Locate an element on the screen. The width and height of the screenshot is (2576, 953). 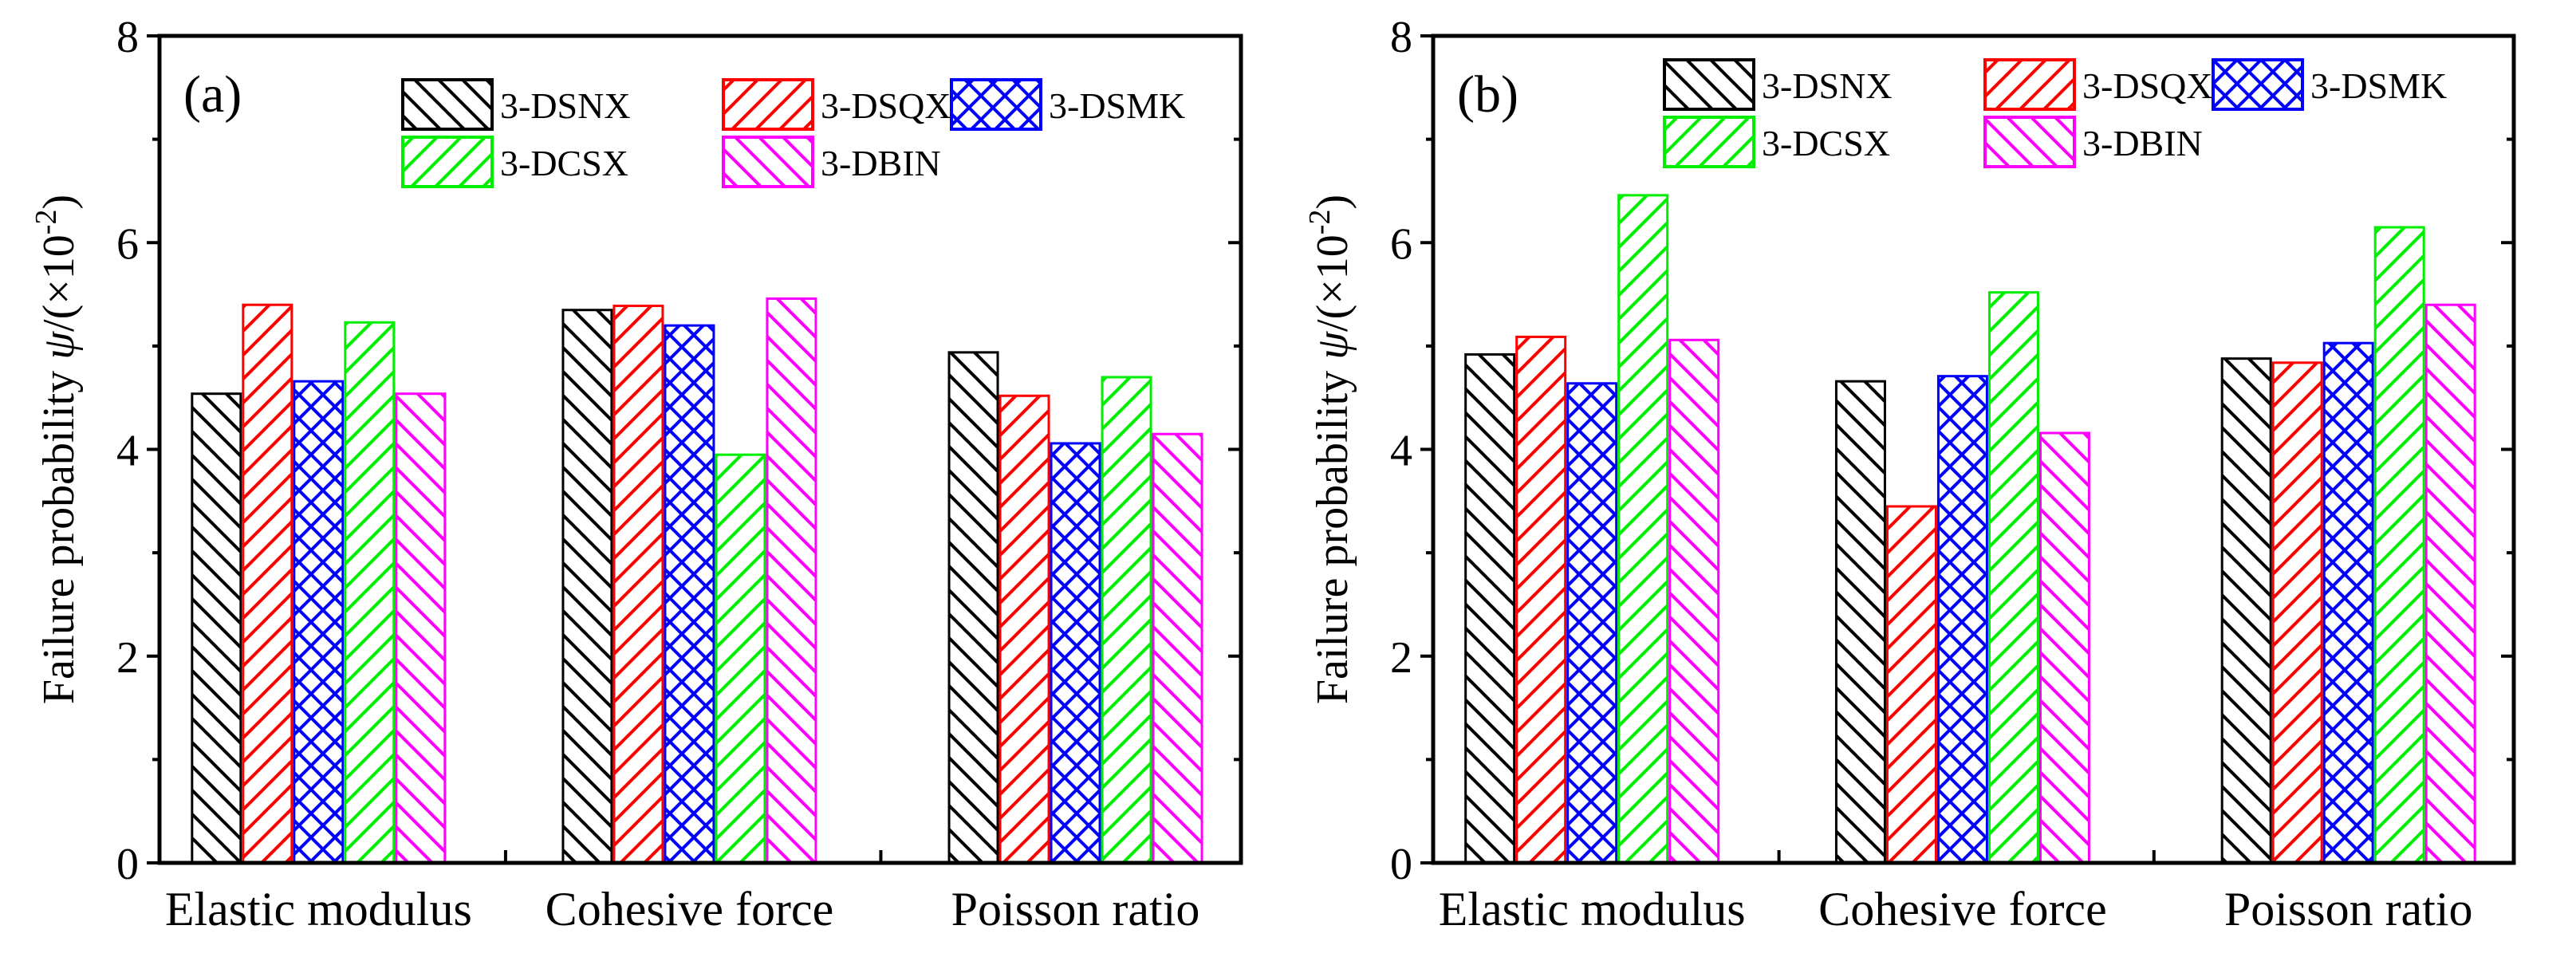
panel-label: (a) is located at coordinates (212, 94).